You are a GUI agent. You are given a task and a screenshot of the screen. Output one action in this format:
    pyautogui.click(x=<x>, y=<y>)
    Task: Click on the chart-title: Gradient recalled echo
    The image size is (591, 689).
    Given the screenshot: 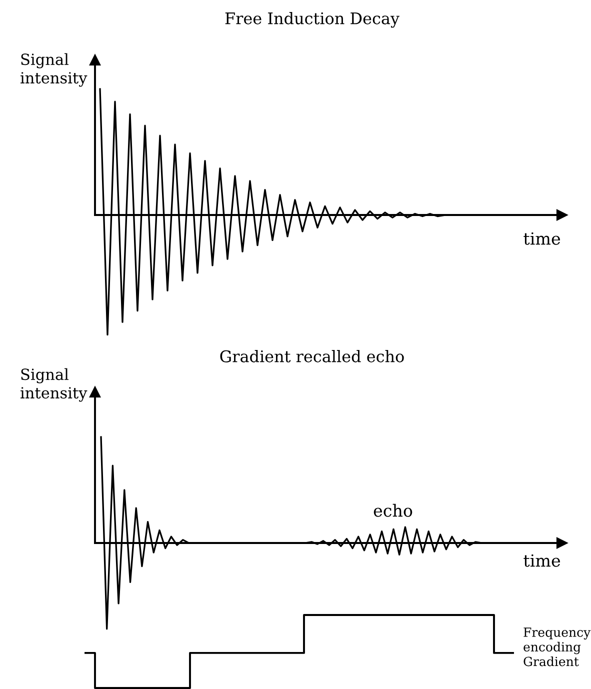 What is the action you would take?
    pyautogui.click(x=312, y=356)
    